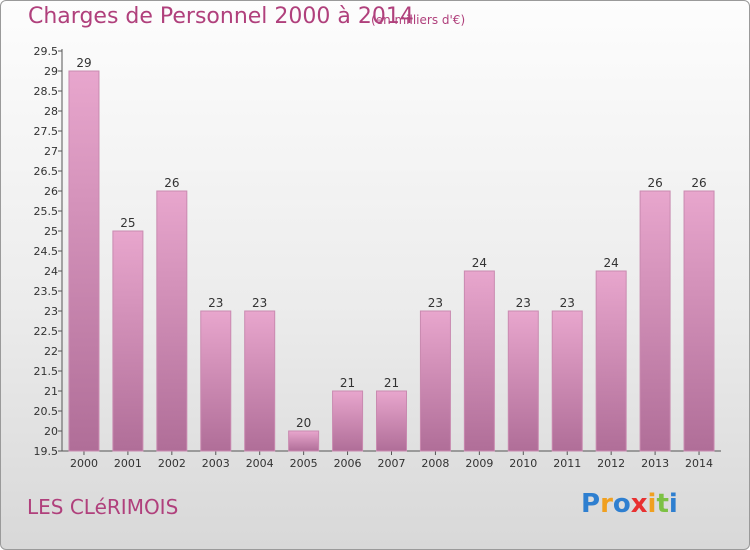 This screenshot has height=550, width=750. I want to click on data-label: 29, so click(83, 63).